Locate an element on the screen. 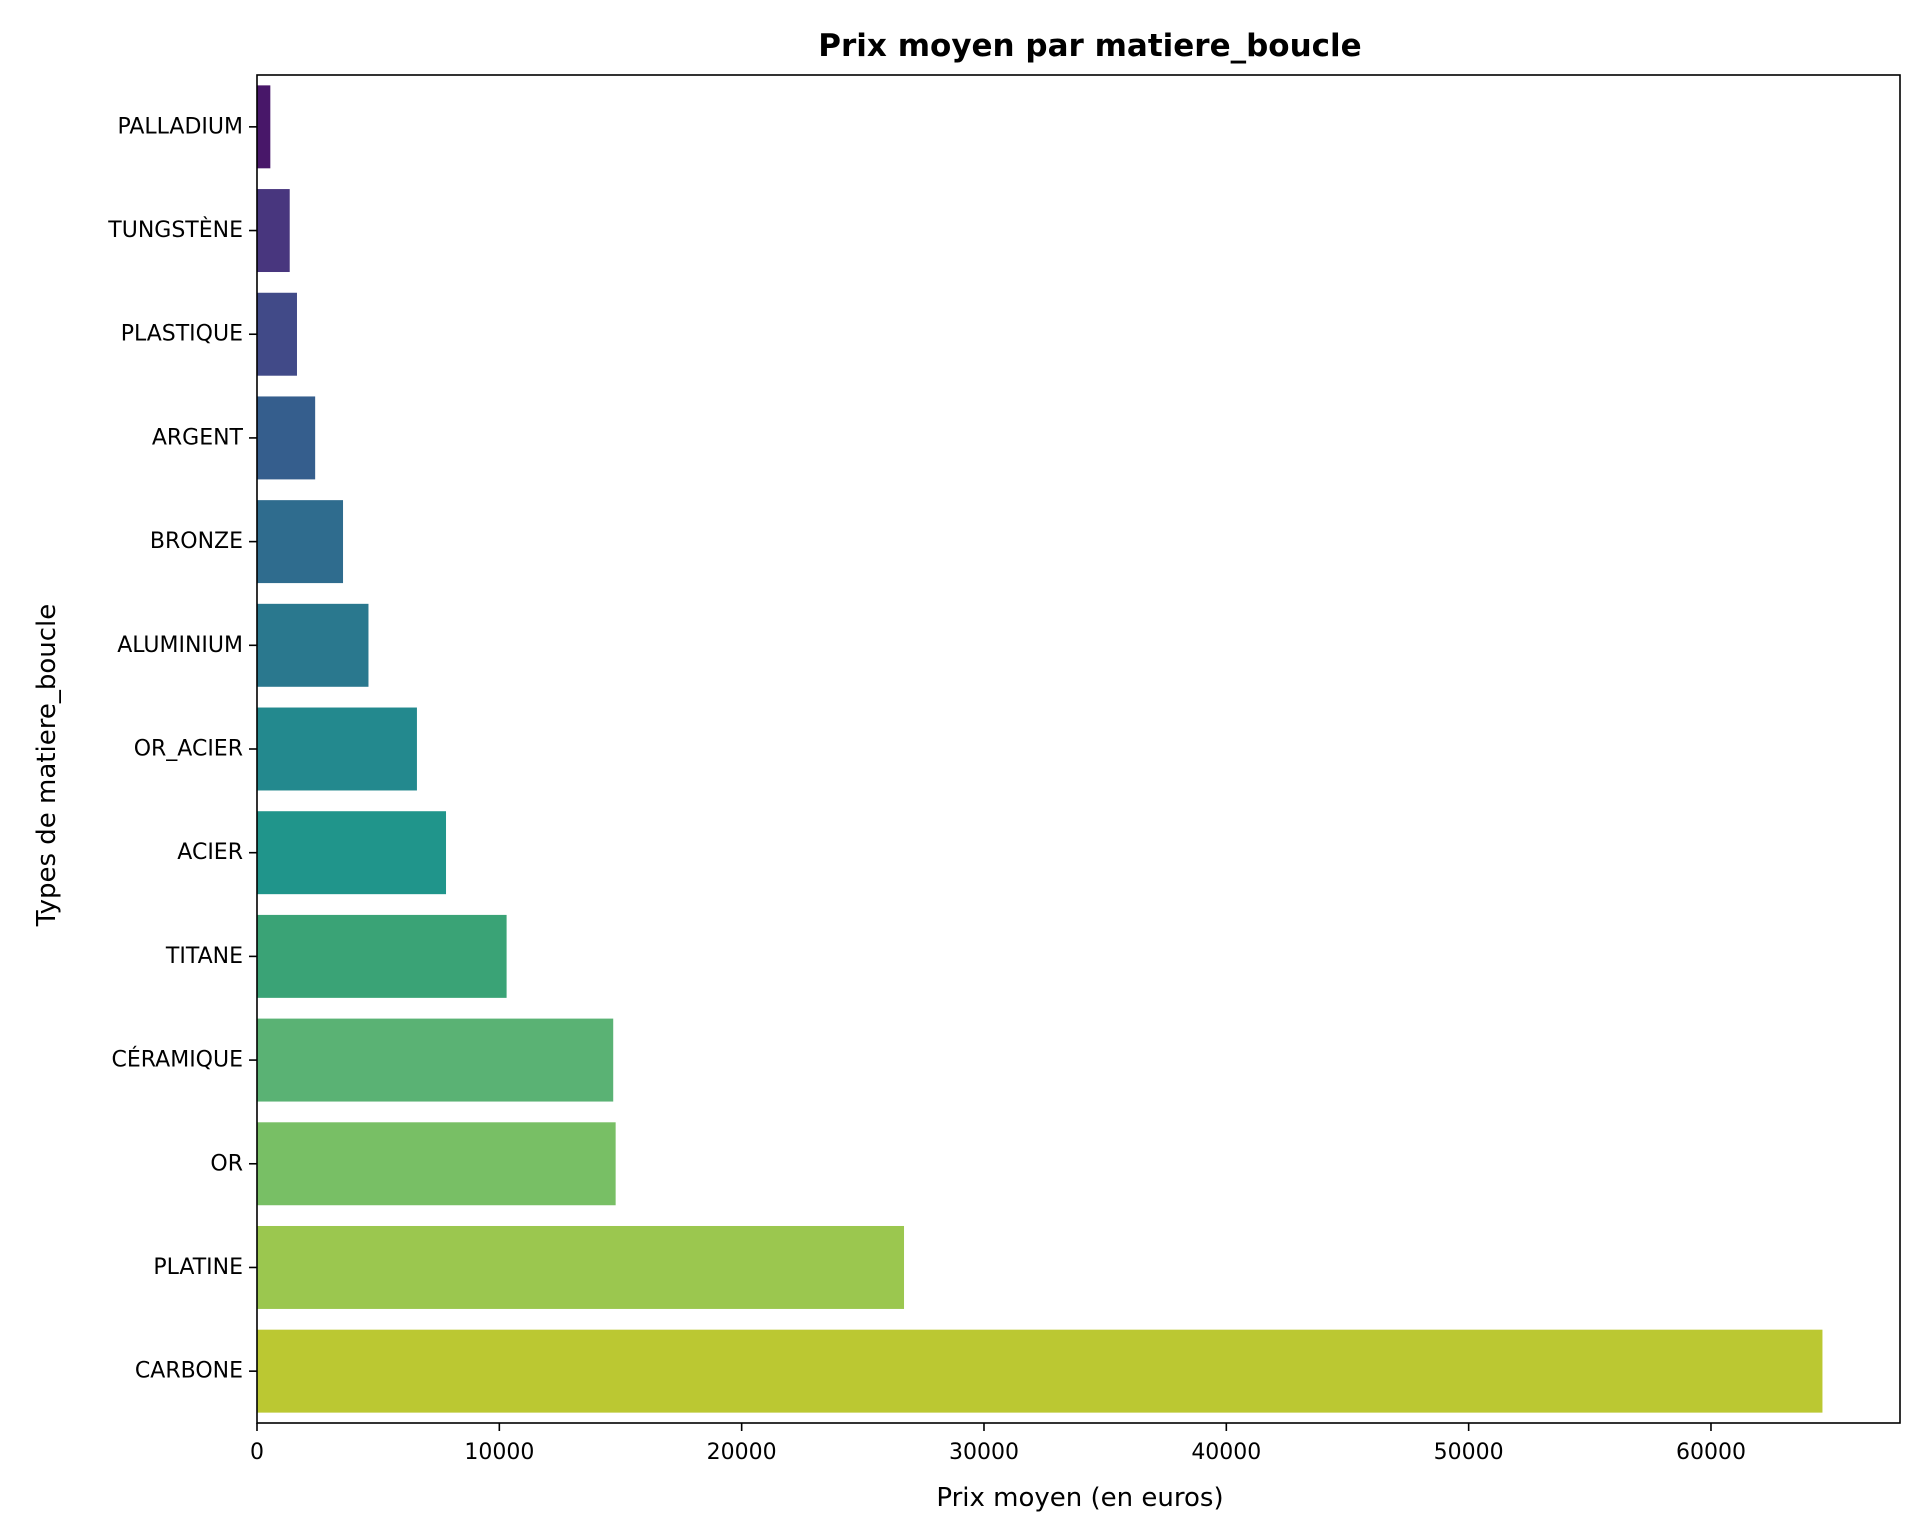 The width and height of the screenshot is (1920, 1536). bar-ceramique is located at coordinates (435, 1060).